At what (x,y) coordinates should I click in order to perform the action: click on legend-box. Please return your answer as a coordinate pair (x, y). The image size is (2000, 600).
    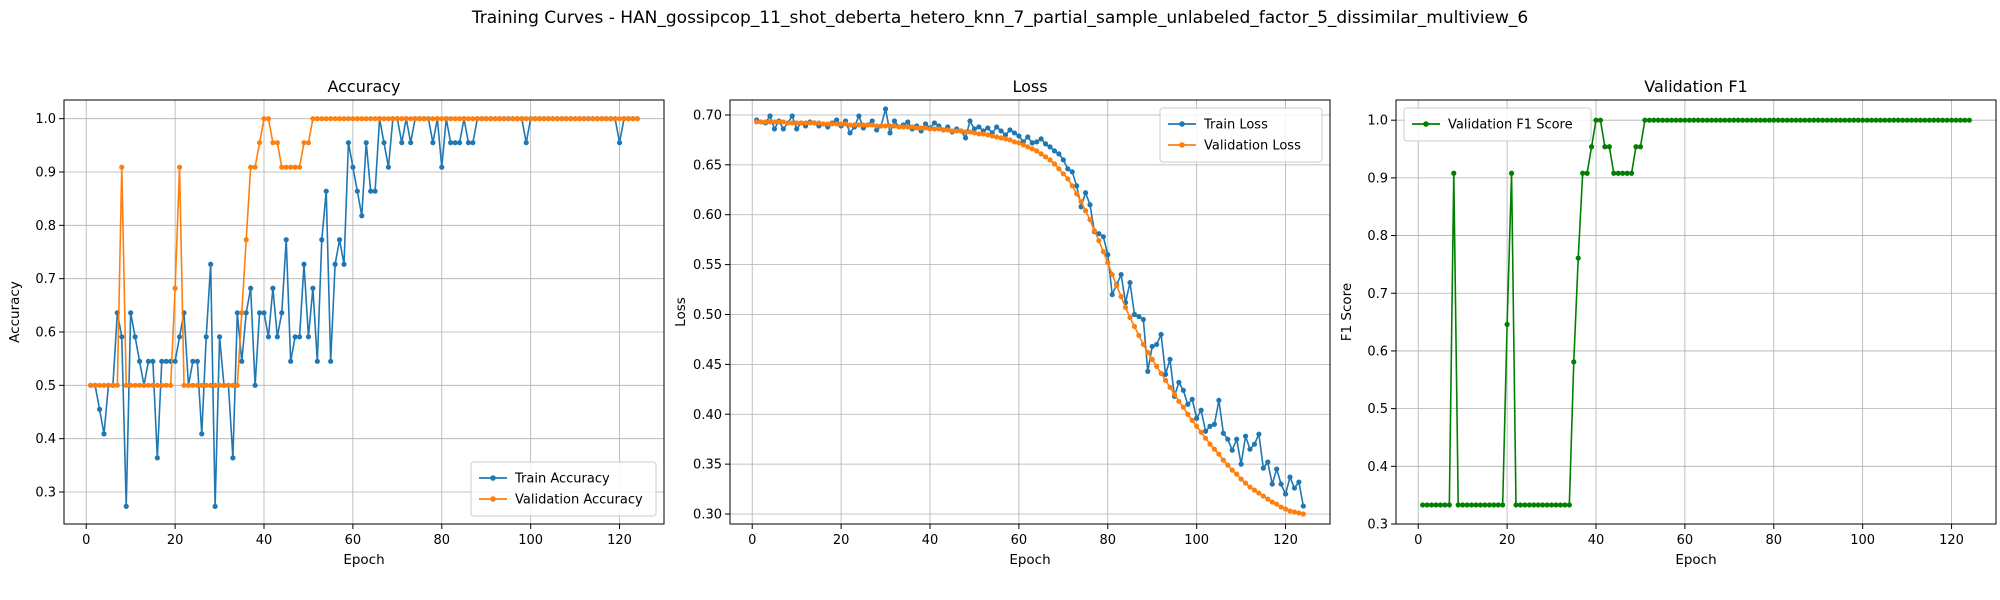
    Looking at the image, I should click on (563, 489).